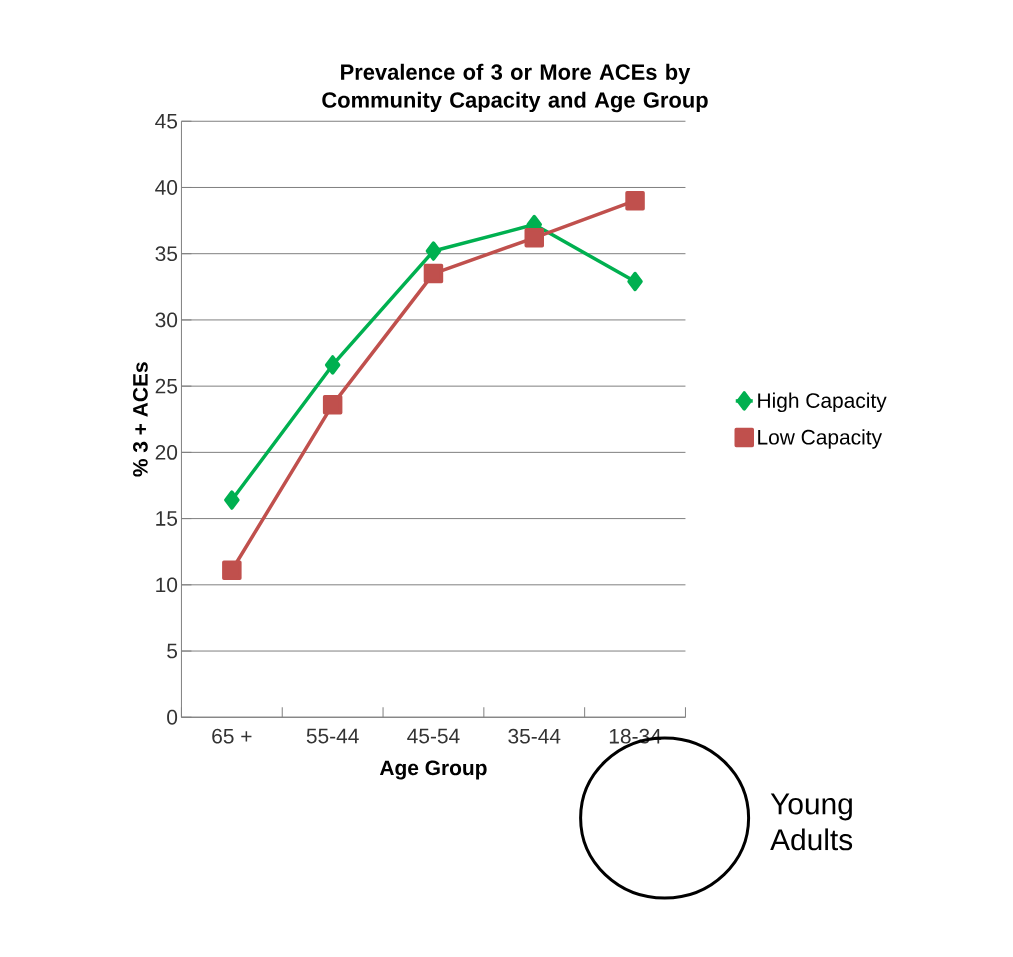 This screenshot has width=1013, height=957. I want to click on y-tick-label: 30, so click(166, 320).